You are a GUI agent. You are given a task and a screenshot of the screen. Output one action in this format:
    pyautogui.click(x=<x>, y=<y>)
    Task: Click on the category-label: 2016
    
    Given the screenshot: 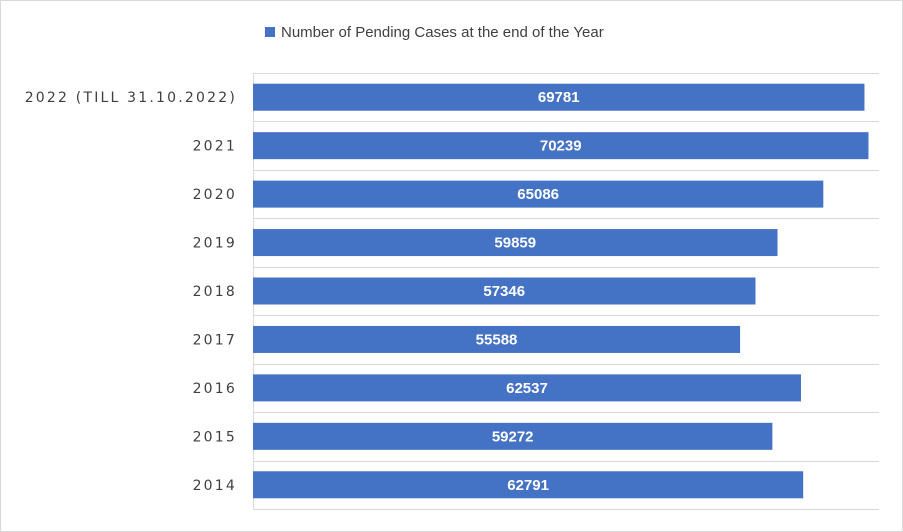 What is the action you would take?
    pyautogui.click(x=215, y=389)
    